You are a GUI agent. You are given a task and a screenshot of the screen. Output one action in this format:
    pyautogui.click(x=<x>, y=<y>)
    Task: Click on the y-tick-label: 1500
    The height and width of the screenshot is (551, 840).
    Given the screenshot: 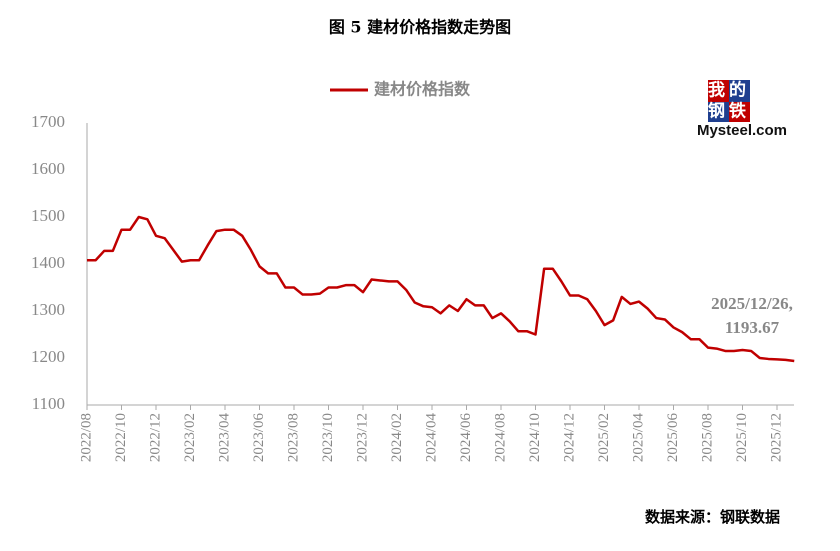 What is the action you would take?
    pyautogui.click(x=48, y=215)
    